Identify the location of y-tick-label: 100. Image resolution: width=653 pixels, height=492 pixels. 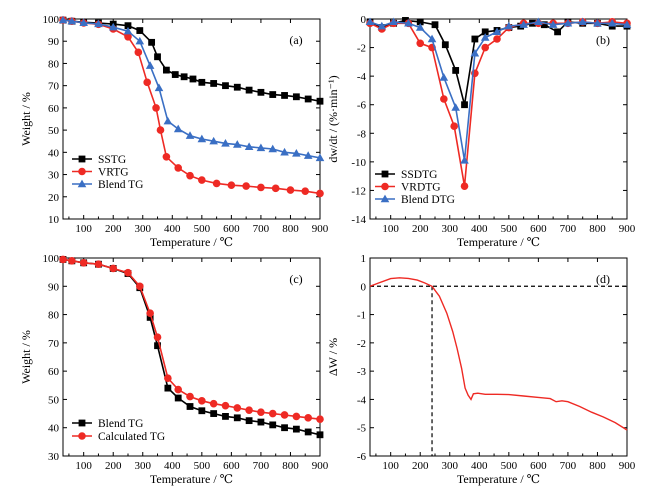
(51, 20).